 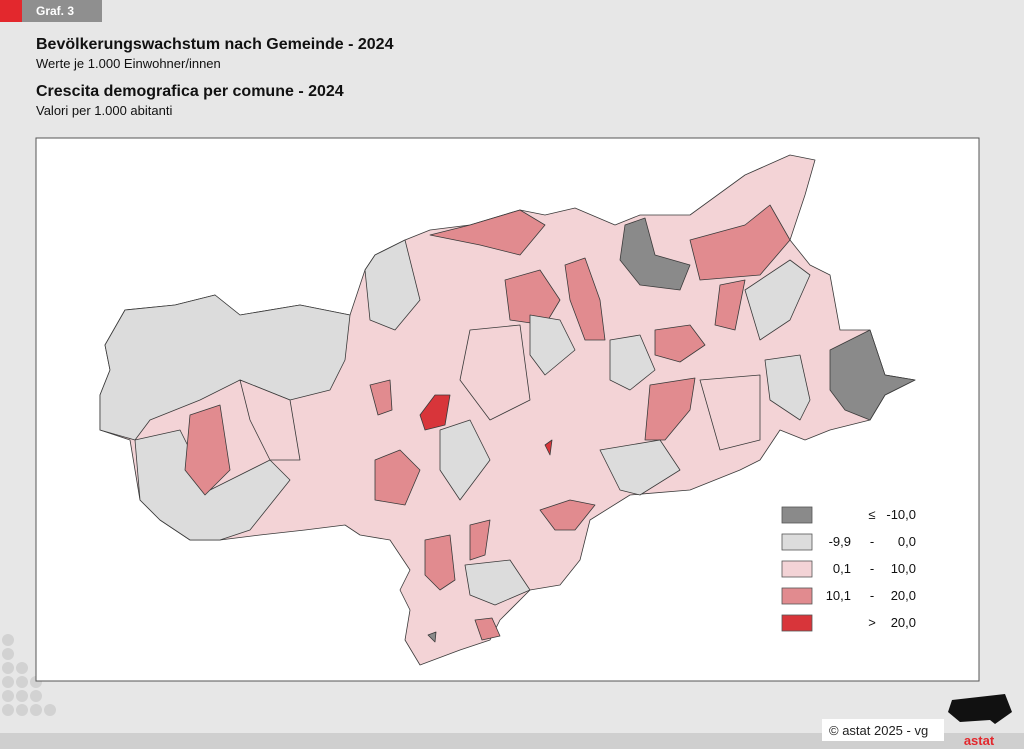 I want to click on logo: astat, so click(x=979, y=740).